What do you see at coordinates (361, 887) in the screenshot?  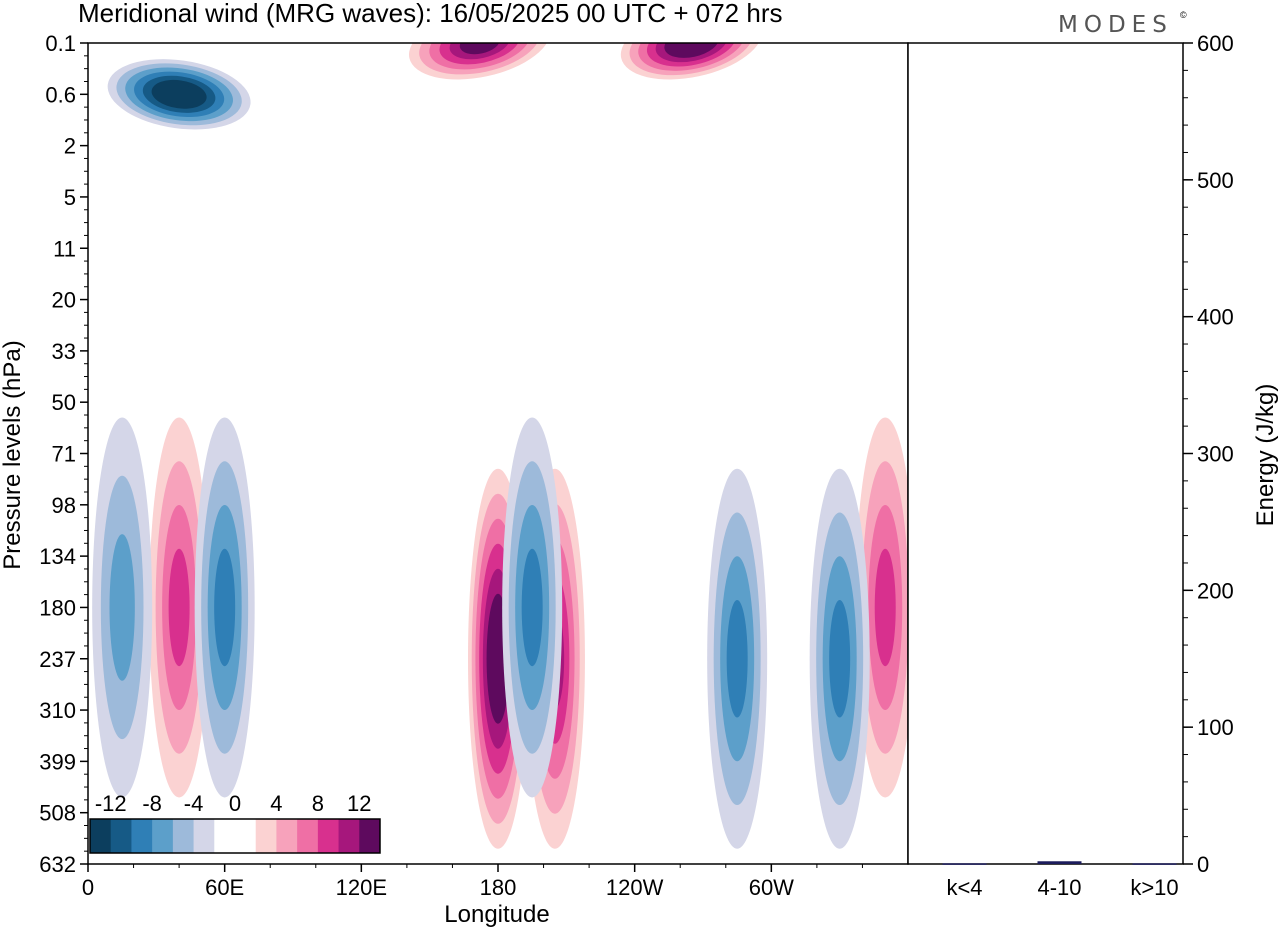 I see `x-tick-label: 120E` at bounding box center [361, 887].